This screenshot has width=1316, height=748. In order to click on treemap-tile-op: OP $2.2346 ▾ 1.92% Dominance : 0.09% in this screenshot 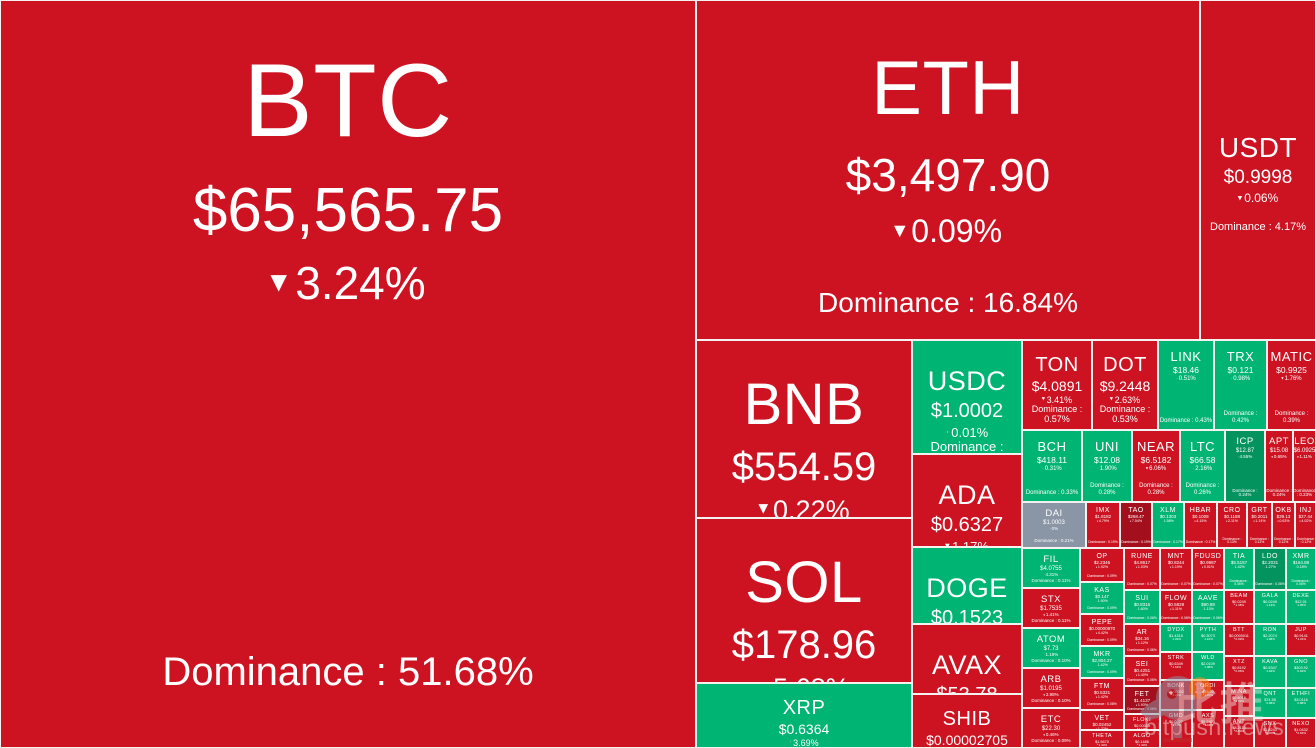, I will do `click(1102, 565)`.